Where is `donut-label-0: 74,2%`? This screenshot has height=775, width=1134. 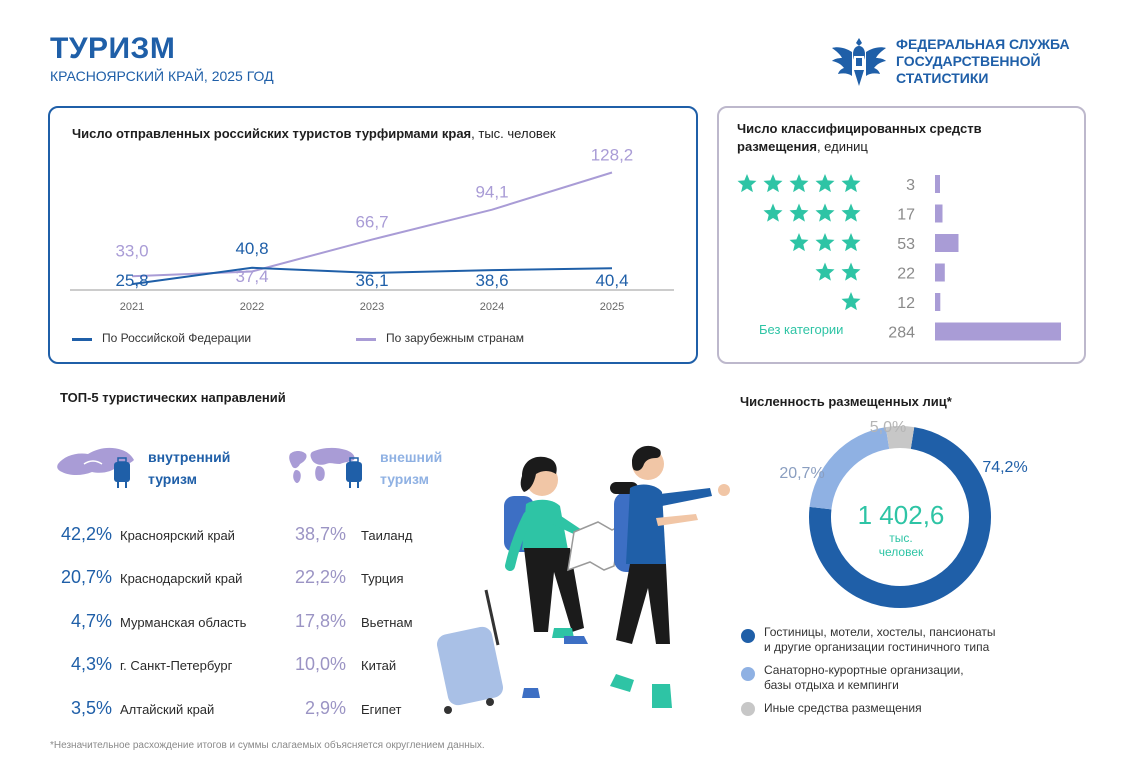
donut-label-0: 74,2% is located at coordinates (1004, 467).